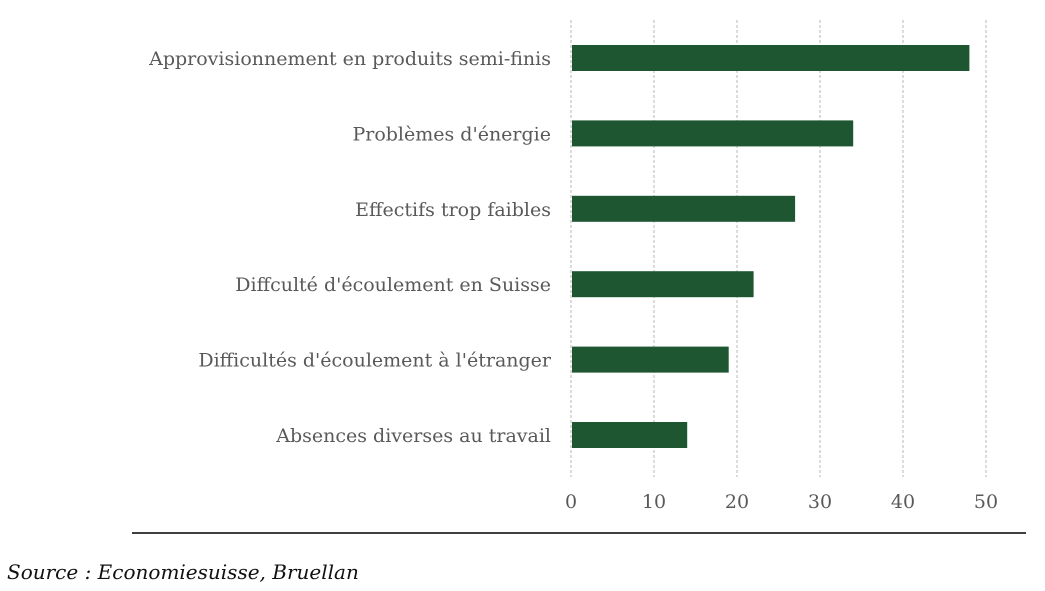 The width and height of the screenshot is (1045, 591). I want to click on source-note: Source : Economiesuisse, Bruellan, so click(183, 572).